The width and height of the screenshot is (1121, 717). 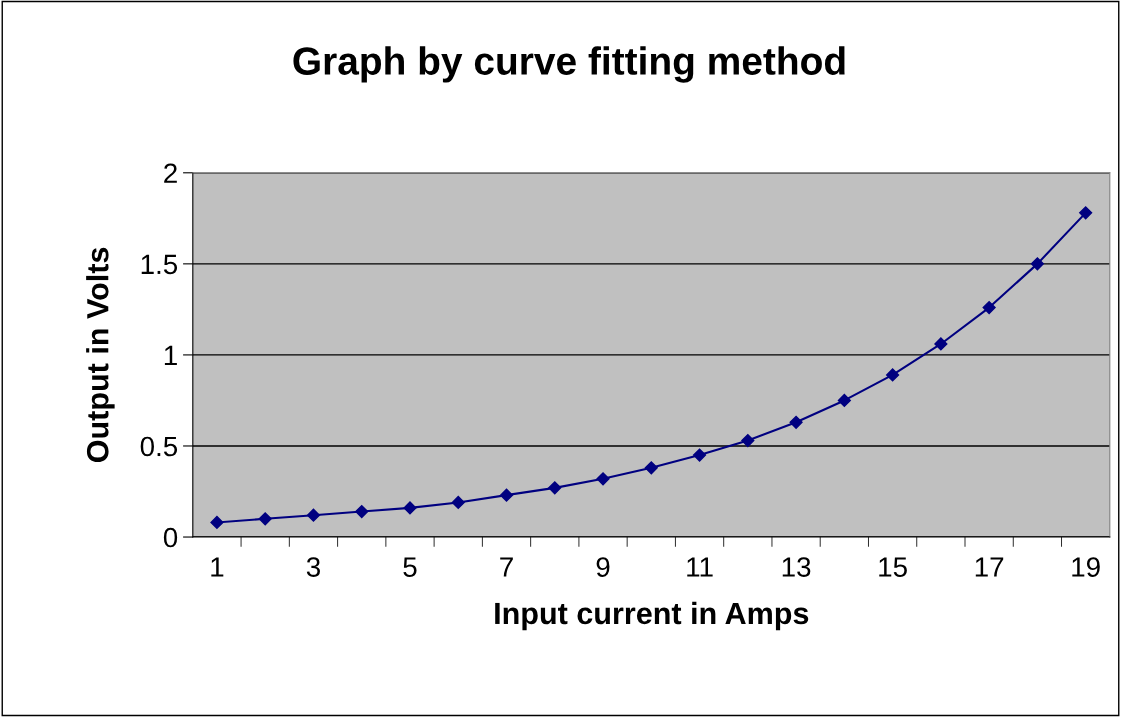 What do you see at coordinates (652, 616) in the screenshot?
I see `x-axis-title: Input current in Amps` at bounding box center [652, 616].